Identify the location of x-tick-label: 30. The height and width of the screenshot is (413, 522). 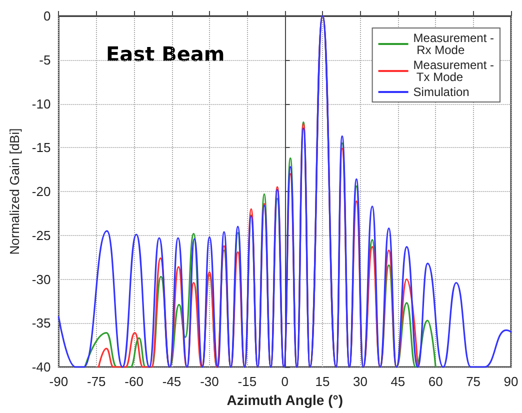
(360, 381).